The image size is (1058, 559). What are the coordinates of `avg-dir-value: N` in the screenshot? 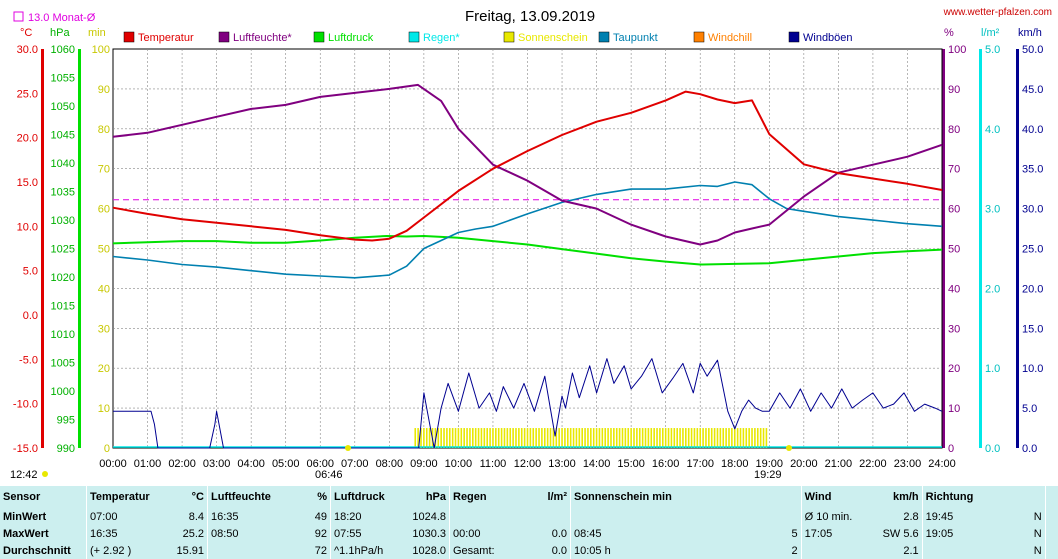 It's located at (1037, 550).